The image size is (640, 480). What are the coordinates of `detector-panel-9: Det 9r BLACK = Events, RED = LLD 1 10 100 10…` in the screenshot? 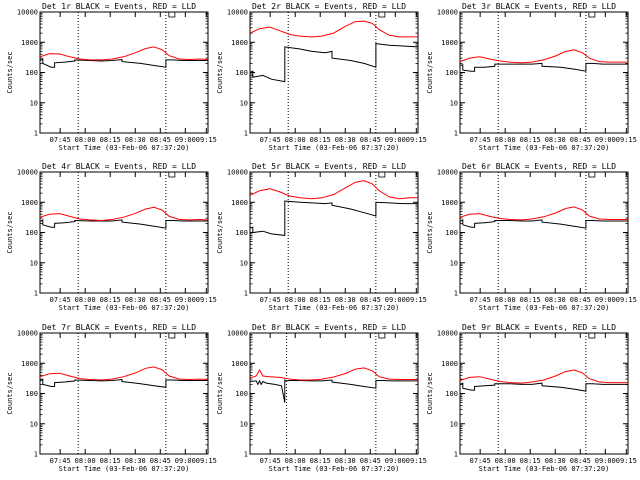 It's located at (531, 398).